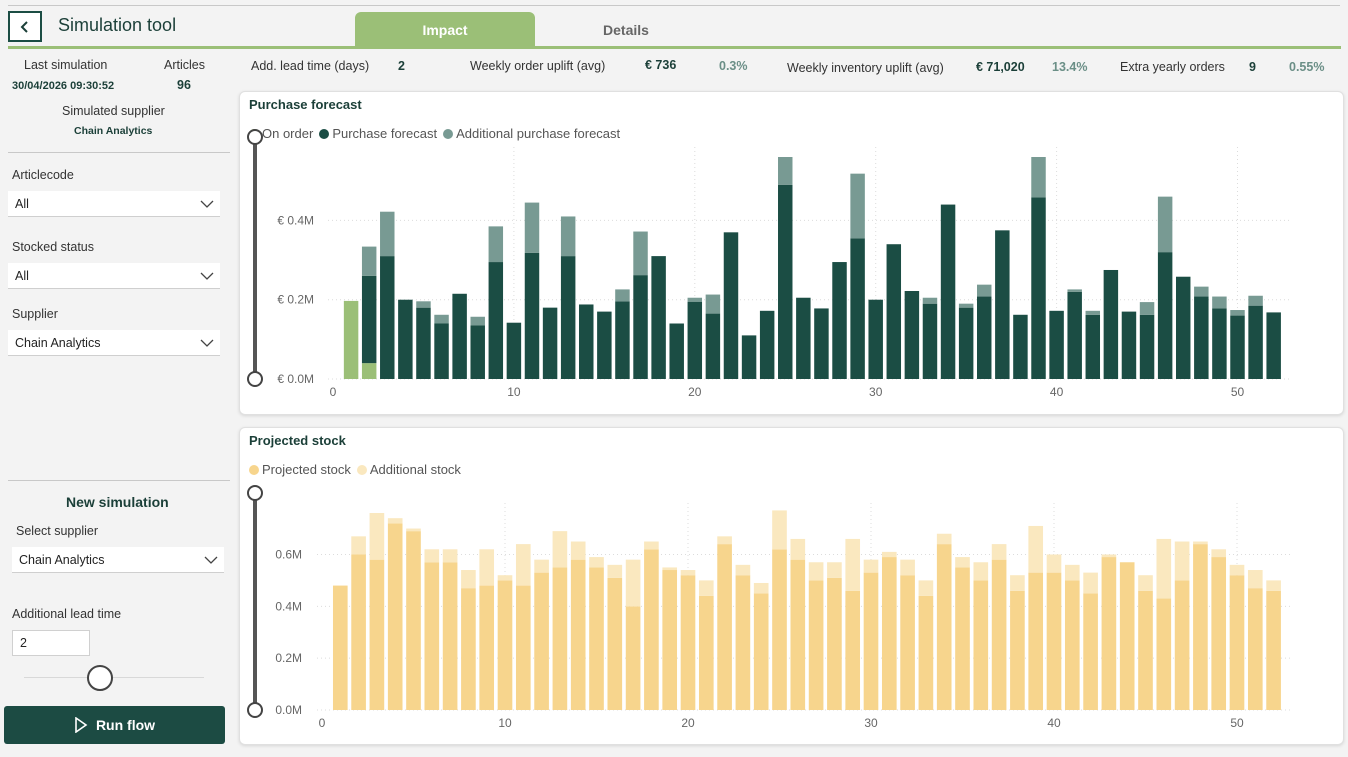 The image size is (1348, 757). Describe the element at coordinates (114, 725) in the screenshot. I see `run-flow-button: Run flow` at that location.